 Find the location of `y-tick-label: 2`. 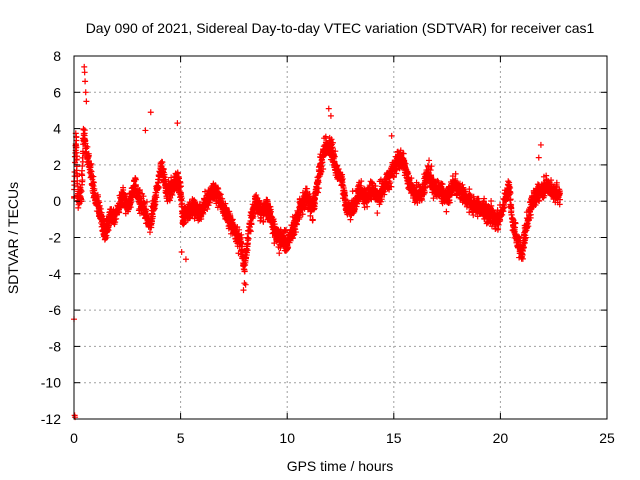

y-tick-label: 2 is located at coordinates (57, 165).